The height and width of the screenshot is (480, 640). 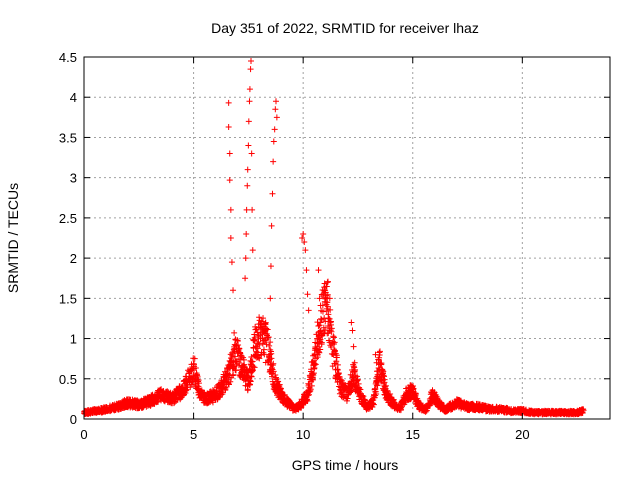 What do you see at coordinates (73, 178) in the screenshot?
I see `y-tick-label: 3` at bounding box center [73, 178].